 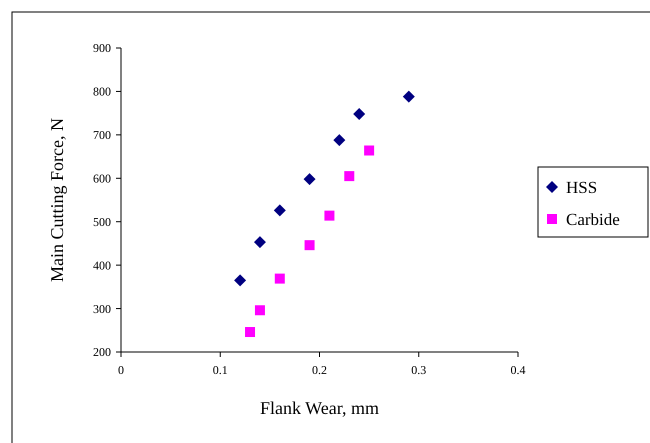 What do you see at coordinates (319, 408) in the screenshot?
I see `x-axis-title: Flank Wear, mm` at bounding box center [319, 408].